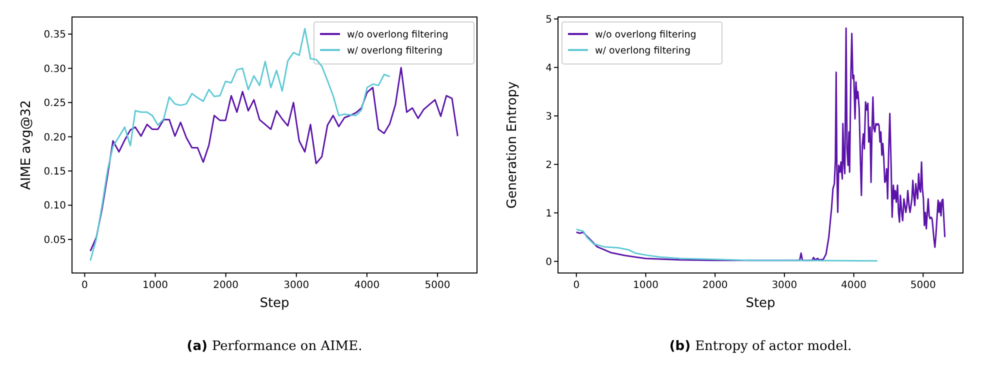 The image size is (1000, 375). Describe the element at coordinates (26, 145) in the screenshot. I see `y-axis-title: AIME avg@32` at that location.